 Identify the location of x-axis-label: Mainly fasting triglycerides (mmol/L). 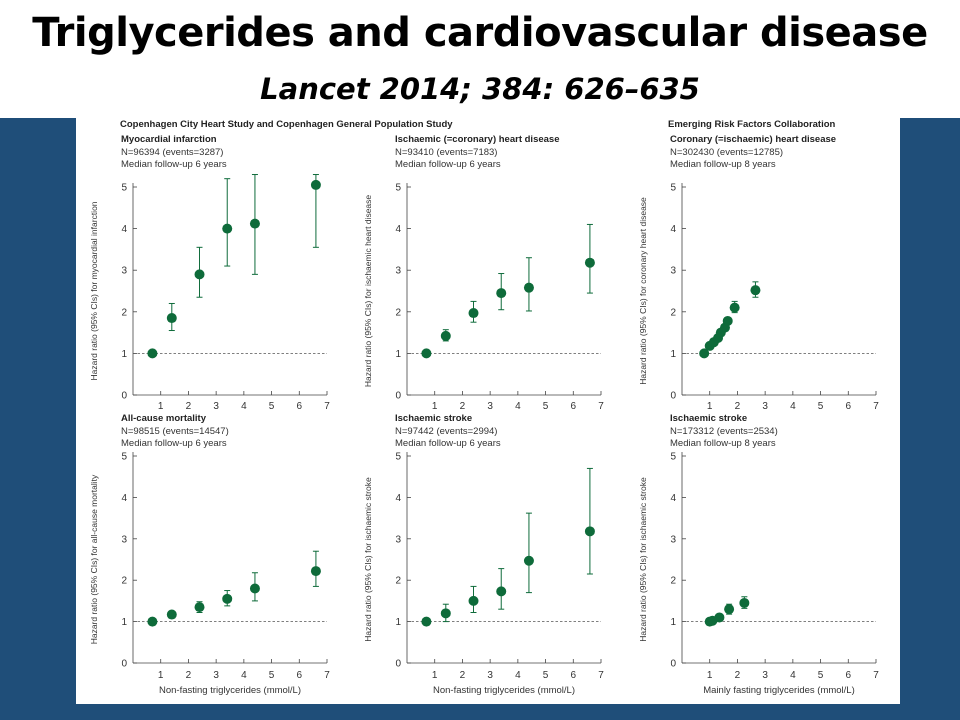
(779, 690).